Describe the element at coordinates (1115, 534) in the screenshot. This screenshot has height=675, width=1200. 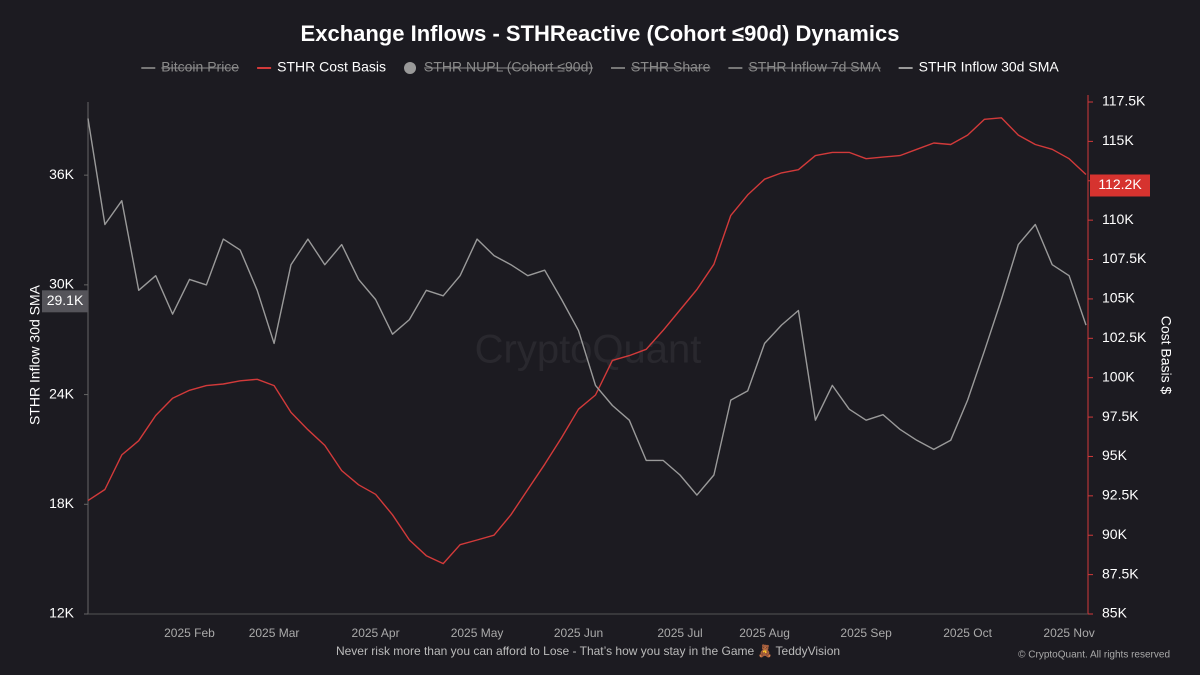
I see `y2-tick-label: 90K` at that location.